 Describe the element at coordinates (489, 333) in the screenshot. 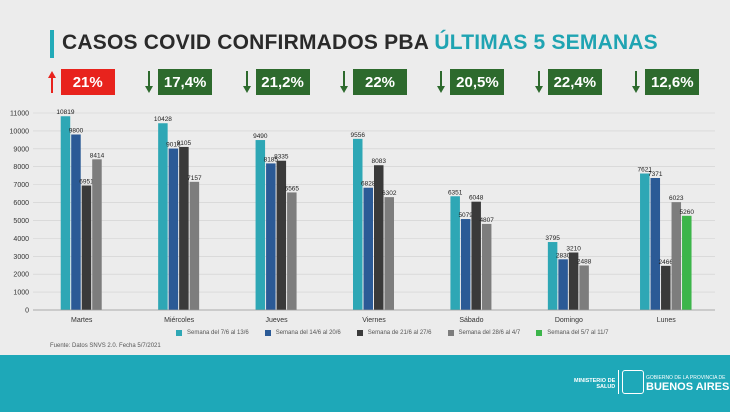

I see `legend-label: Semana del 28/6 al 4/7` at that location.